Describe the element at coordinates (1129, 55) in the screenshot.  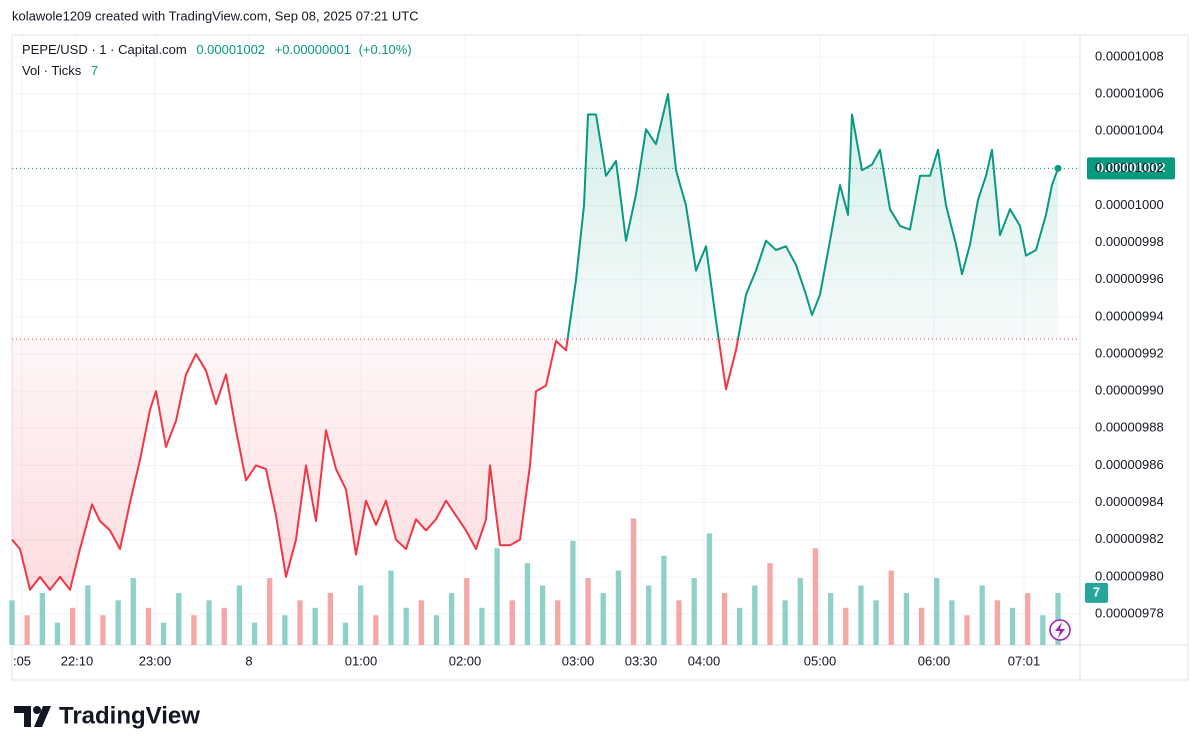
I see `y-tick-label: 0.00001008` at that location.